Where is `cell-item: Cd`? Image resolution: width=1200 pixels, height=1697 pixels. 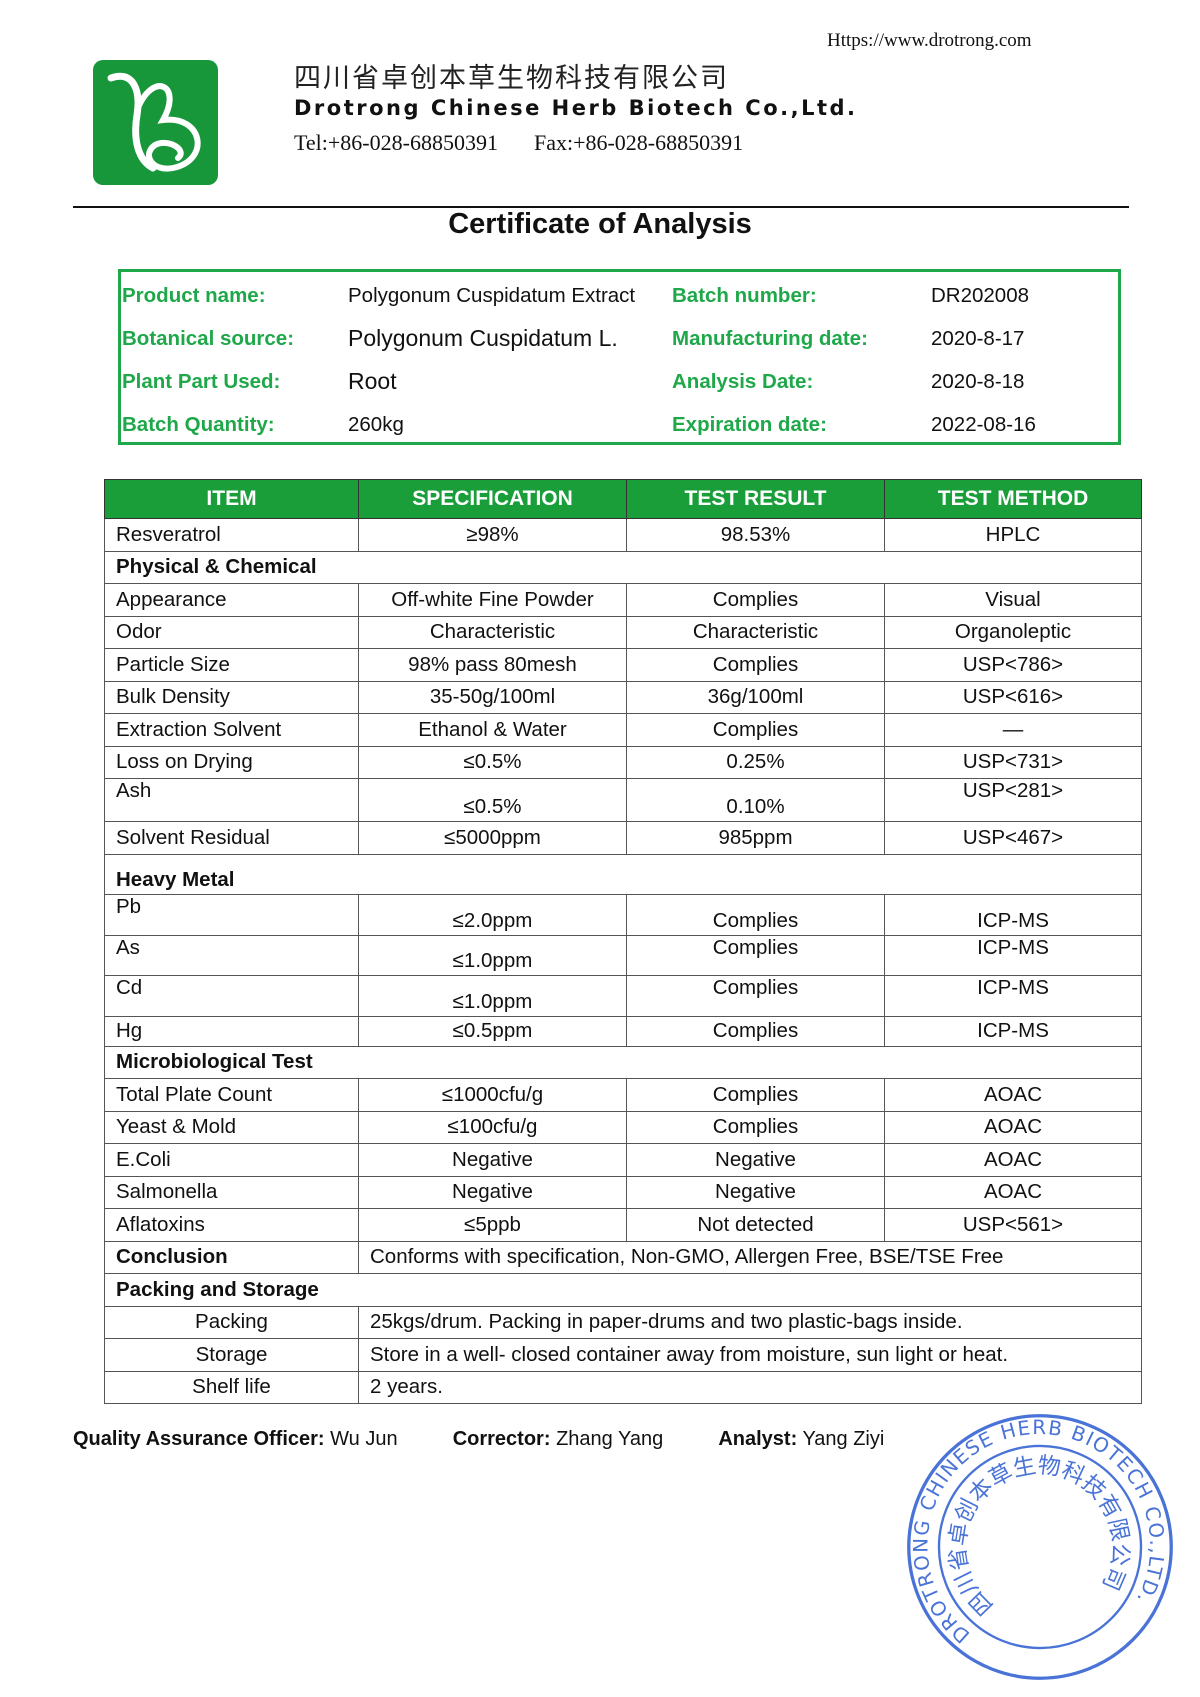
cell-item: Cd is located at coordinates (231, 995).